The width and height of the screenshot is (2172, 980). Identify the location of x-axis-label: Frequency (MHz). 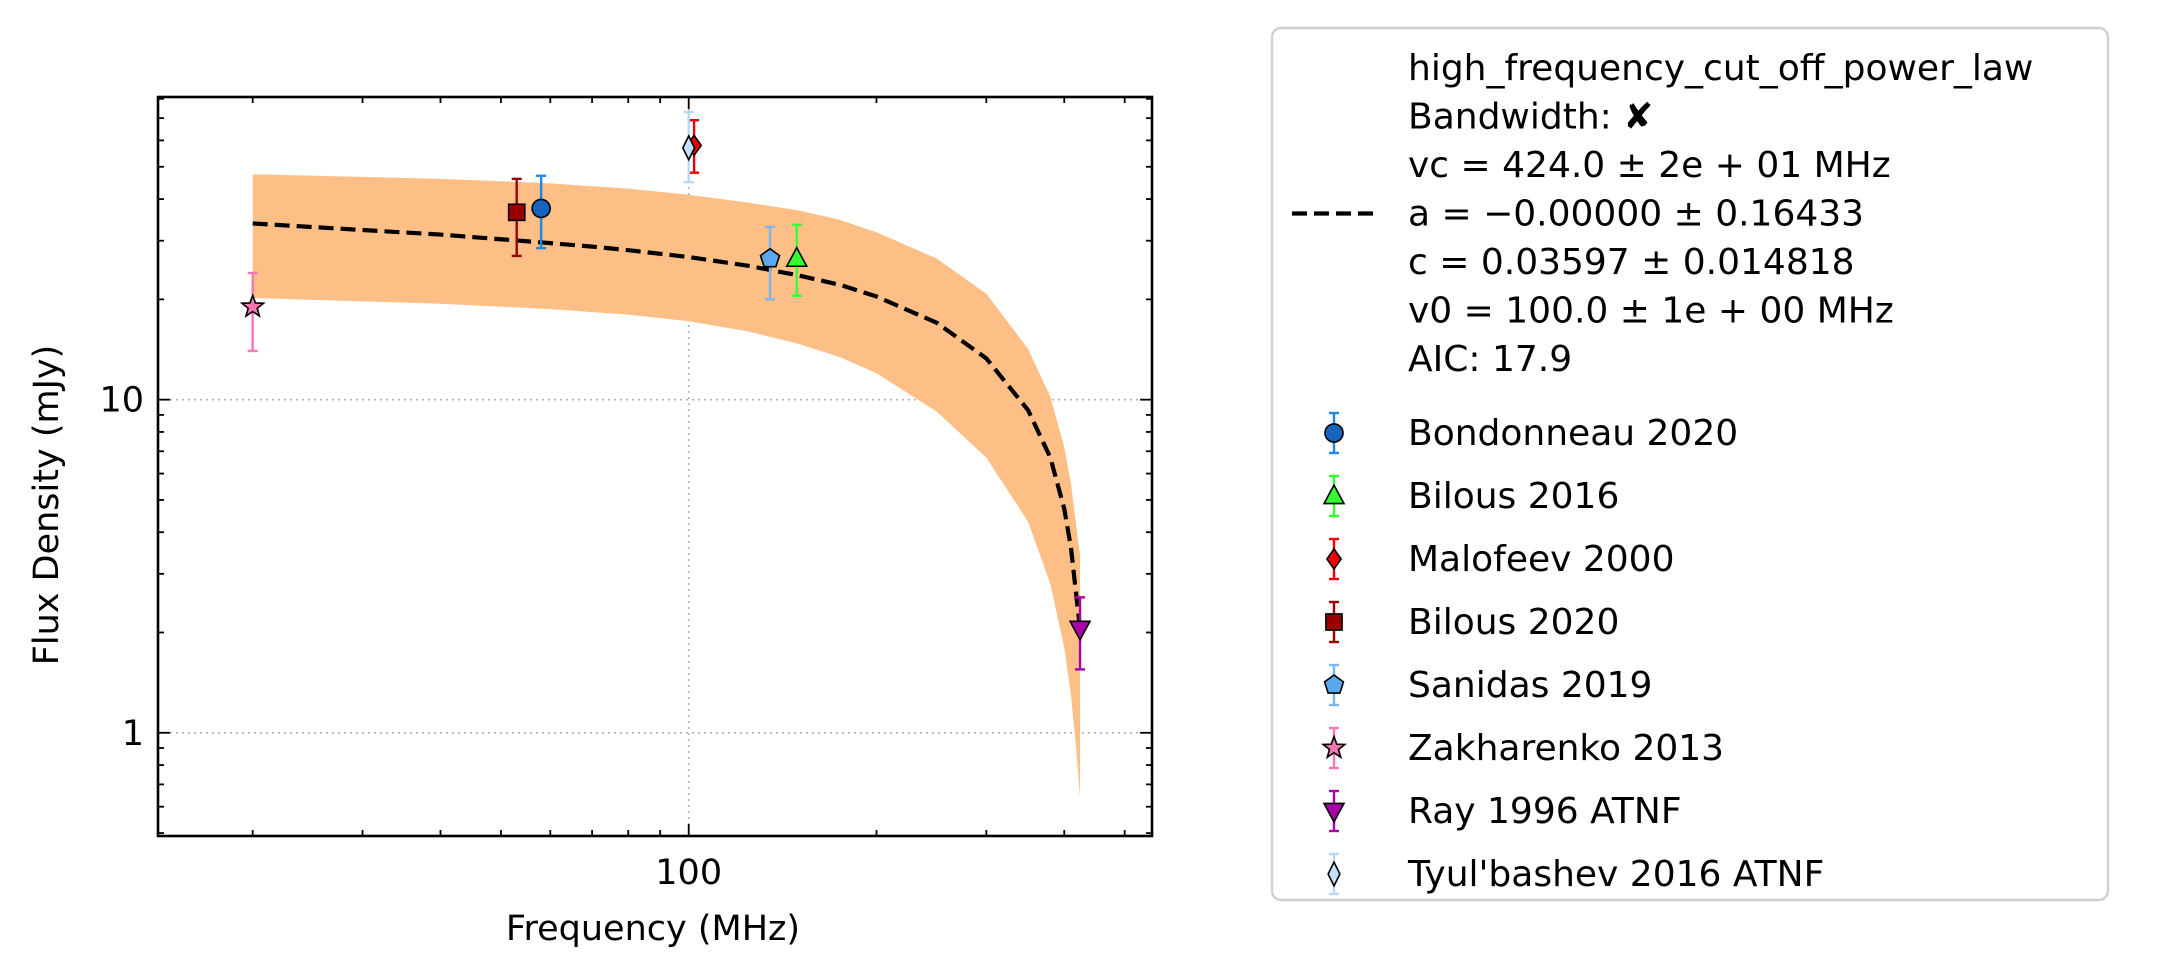
(653, 929).